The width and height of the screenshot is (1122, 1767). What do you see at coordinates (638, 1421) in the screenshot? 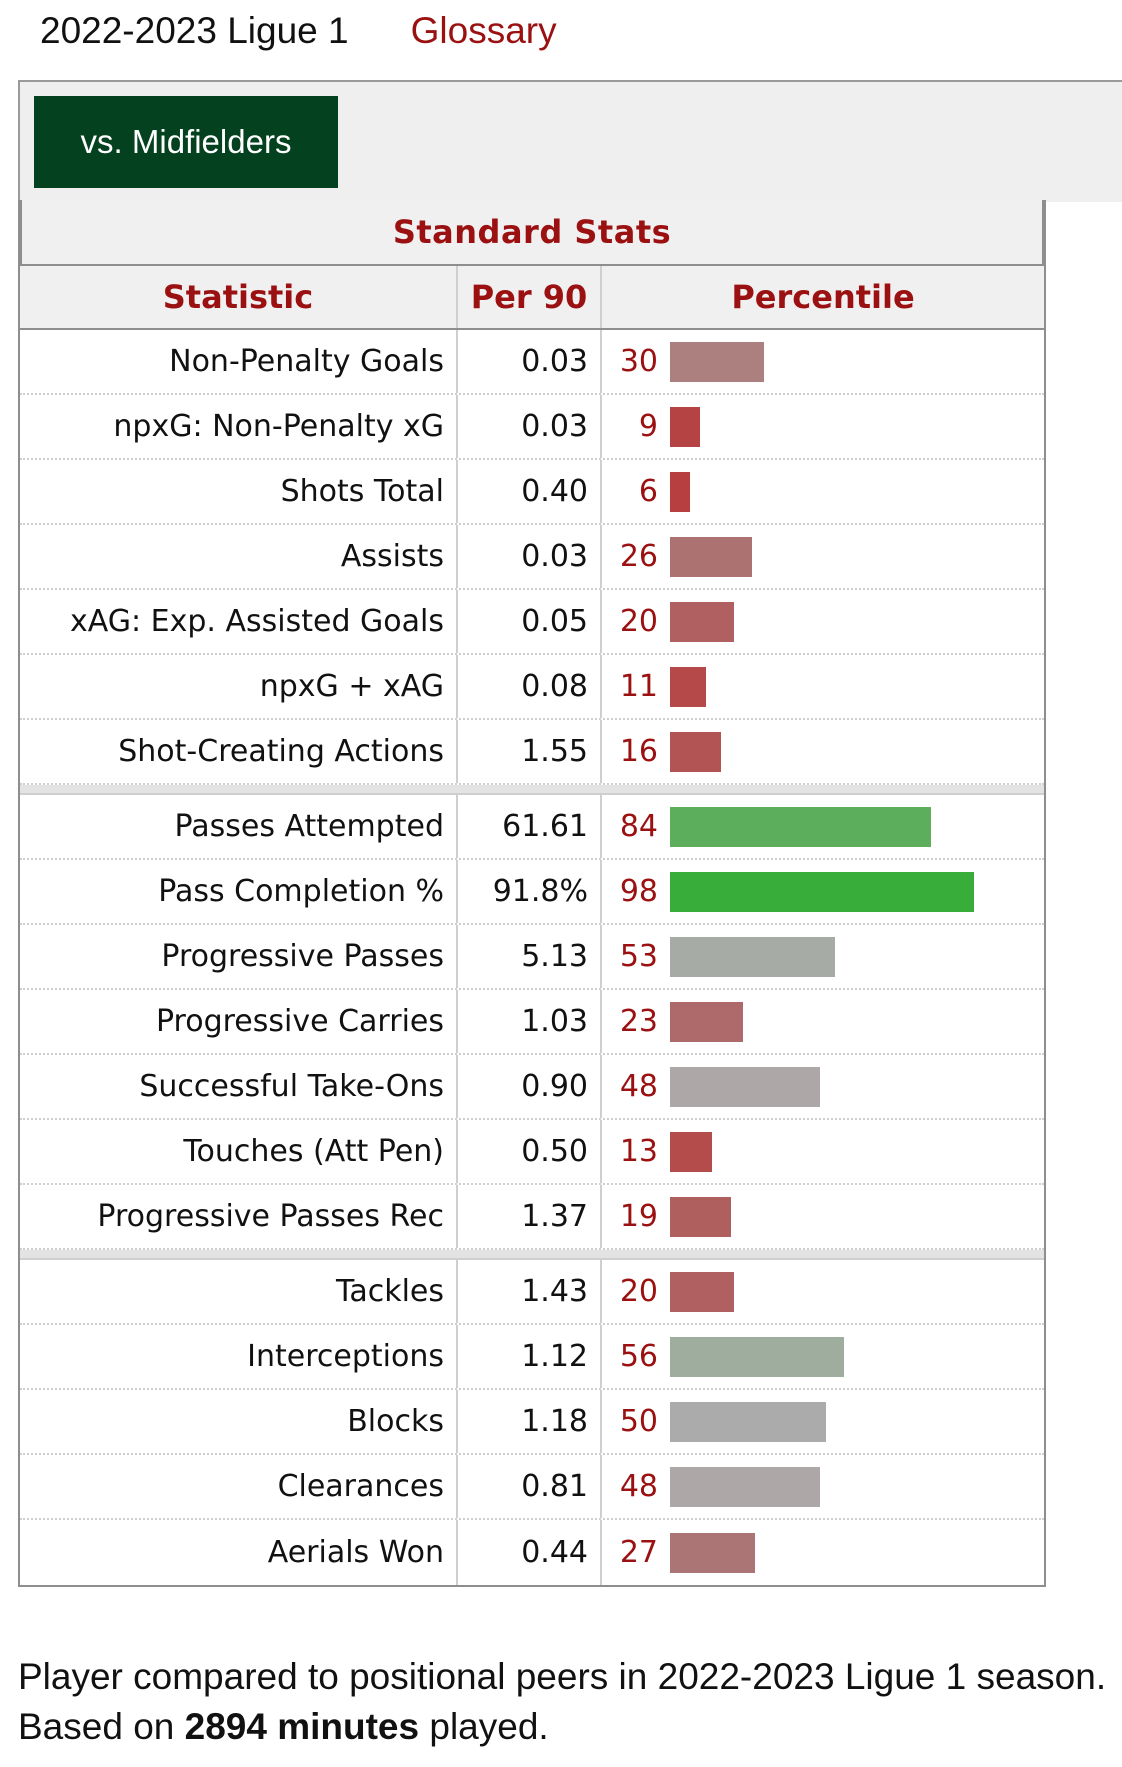
I see `percentile-value: 50` at bounding box center [638, 1421].